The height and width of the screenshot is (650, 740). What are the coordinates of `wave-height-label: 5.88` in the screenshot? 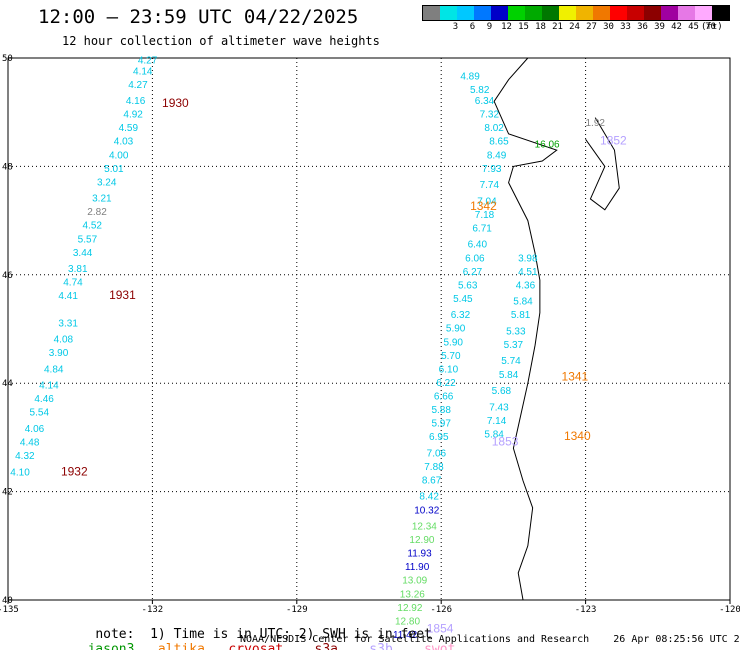 It's located at (441, 410).